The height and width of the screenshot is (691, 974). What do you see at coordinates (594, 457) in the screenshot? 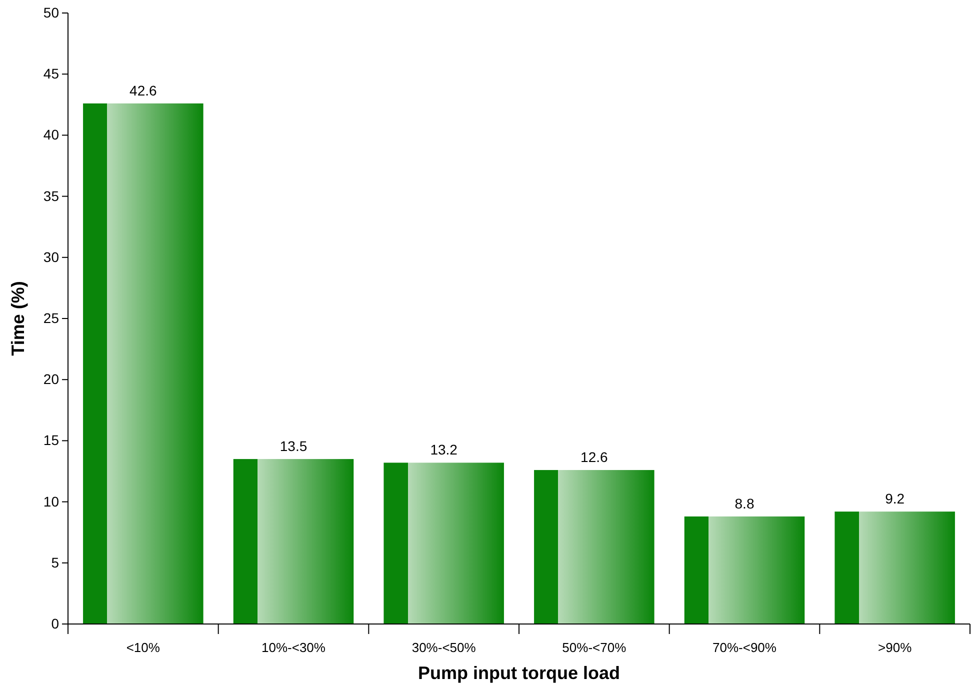
I see `data-label: 12.6` at bounding box center [594, 457].